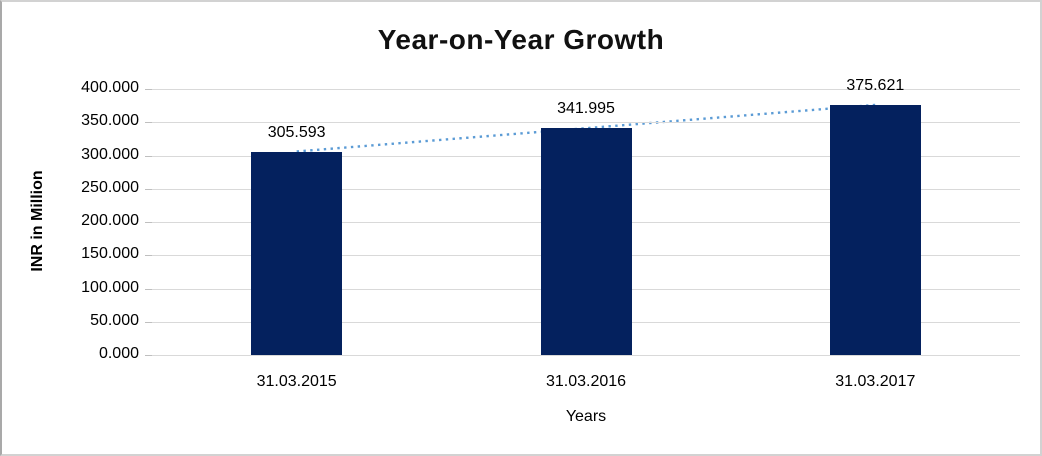 Image resolution: width=1042 pixels, height=456 pixels. What do you see at coordinates (586, 381) in the screenshot?
I see `x-category-label: 31.03.2016` at bounding box center [586, 381].